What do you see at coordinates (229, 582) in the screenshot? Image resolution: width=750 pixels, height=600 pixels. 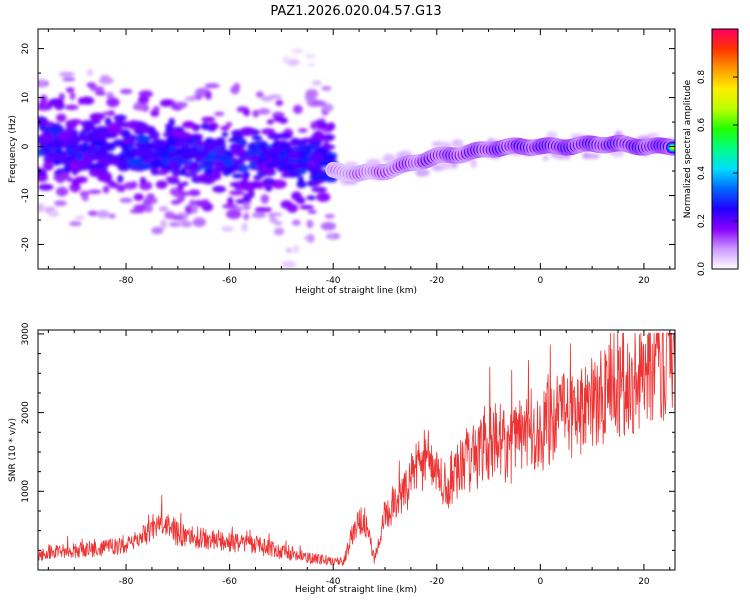 I see `snr-x-tick-label: -60` at bounding box center [229, 582].